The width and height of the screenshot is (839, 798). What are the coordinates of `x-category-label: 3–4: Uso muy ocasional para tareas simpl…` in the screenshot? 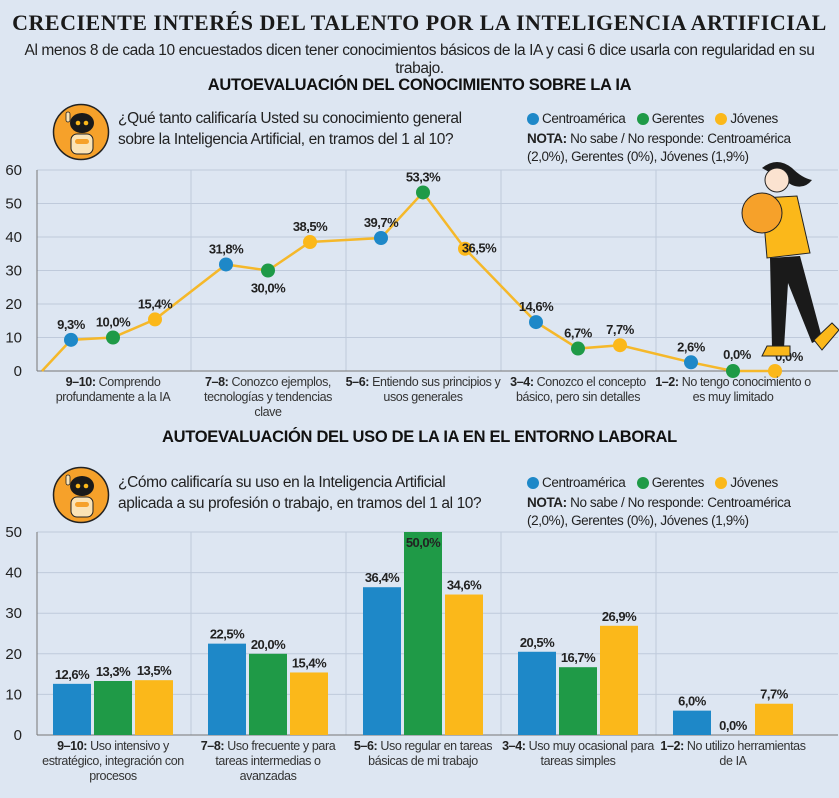 It's located at (578, 754).